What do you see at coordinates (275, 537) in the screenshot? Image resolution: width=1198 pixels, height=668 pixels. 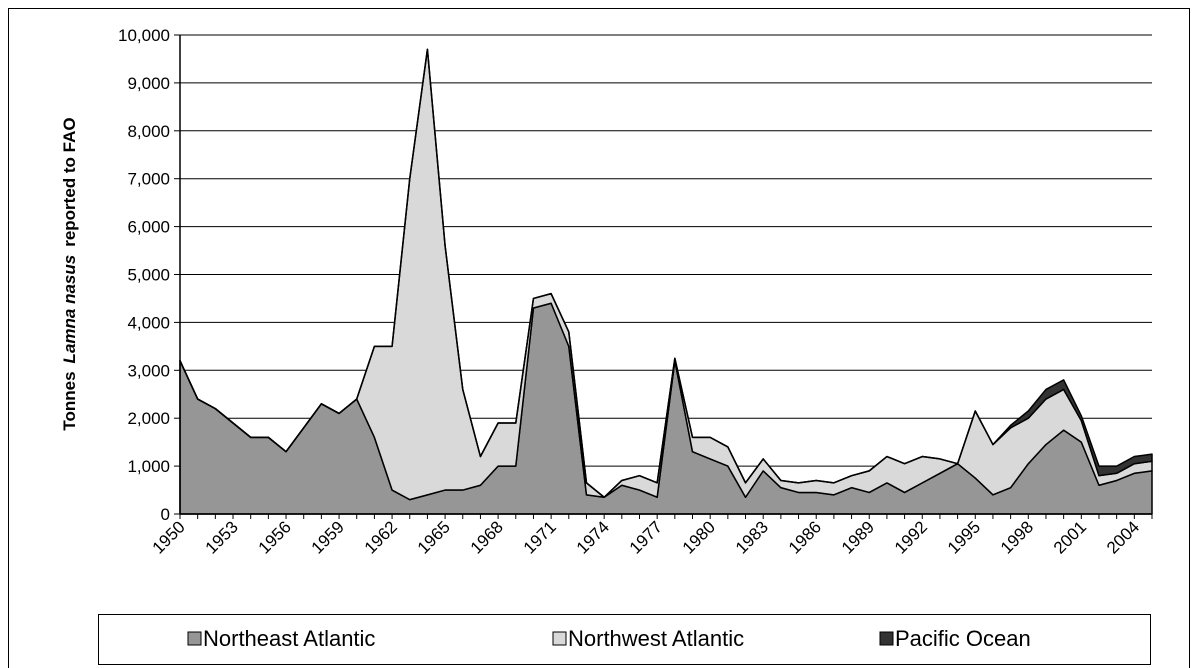 I see `x-tick-label: 1956` at bounding box center [275, 537].